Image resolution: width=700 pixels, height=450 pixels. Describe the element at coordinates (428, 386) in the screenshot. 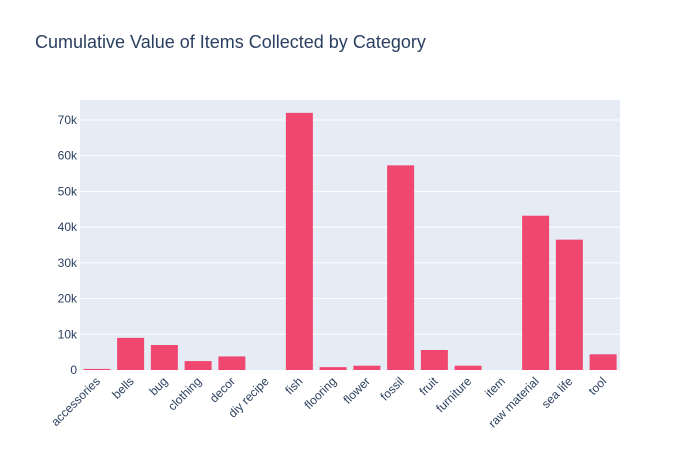

I see `x-tick-label: fruit` at that location.